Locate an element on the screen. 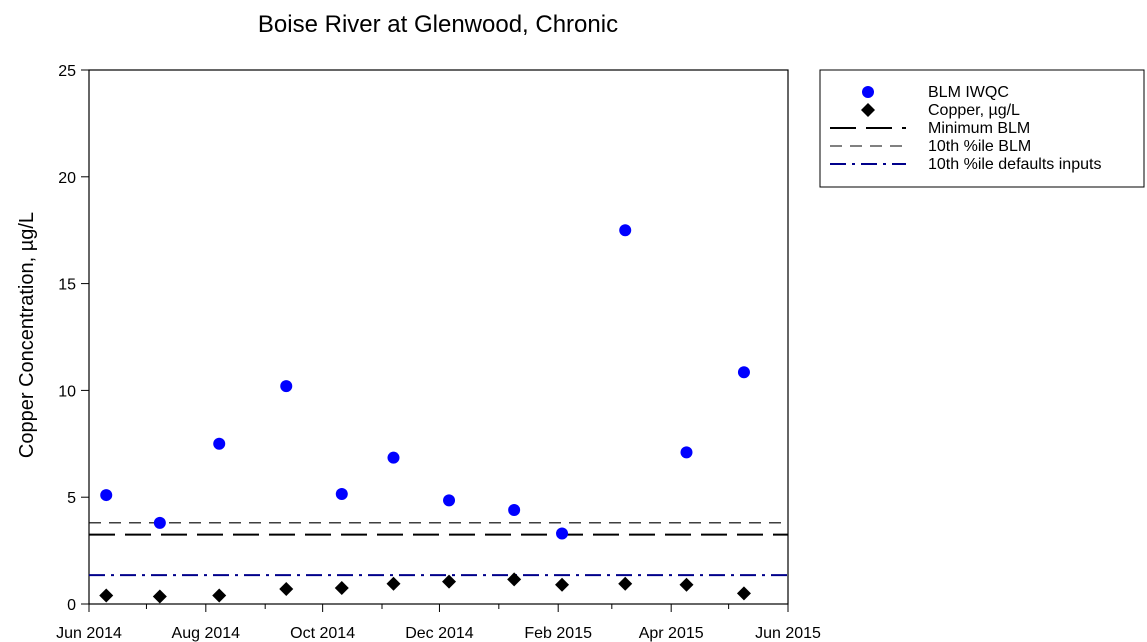  legend-marker-diamond is located at coordinates (868, 110).